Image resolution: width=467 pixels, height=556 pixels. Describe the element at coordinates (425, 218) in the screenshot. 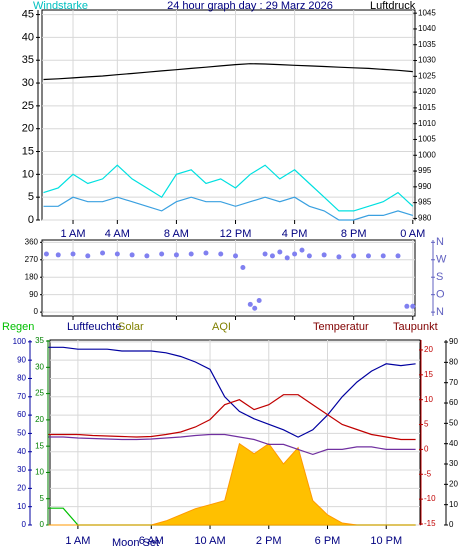

I see `y2-tick-label: 980` at that location.